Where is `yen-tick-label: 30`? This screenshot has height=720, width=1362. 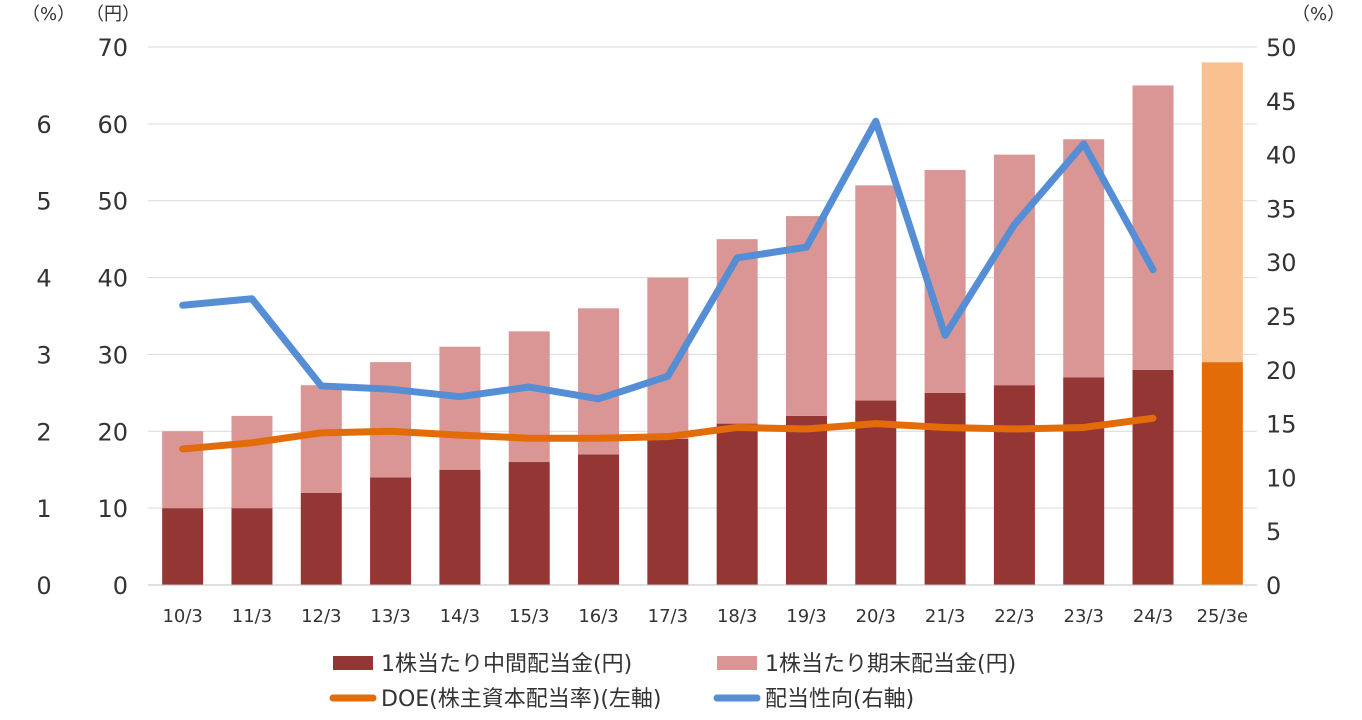 yen-tick-label: 30 is located at coordinates (112, 355).